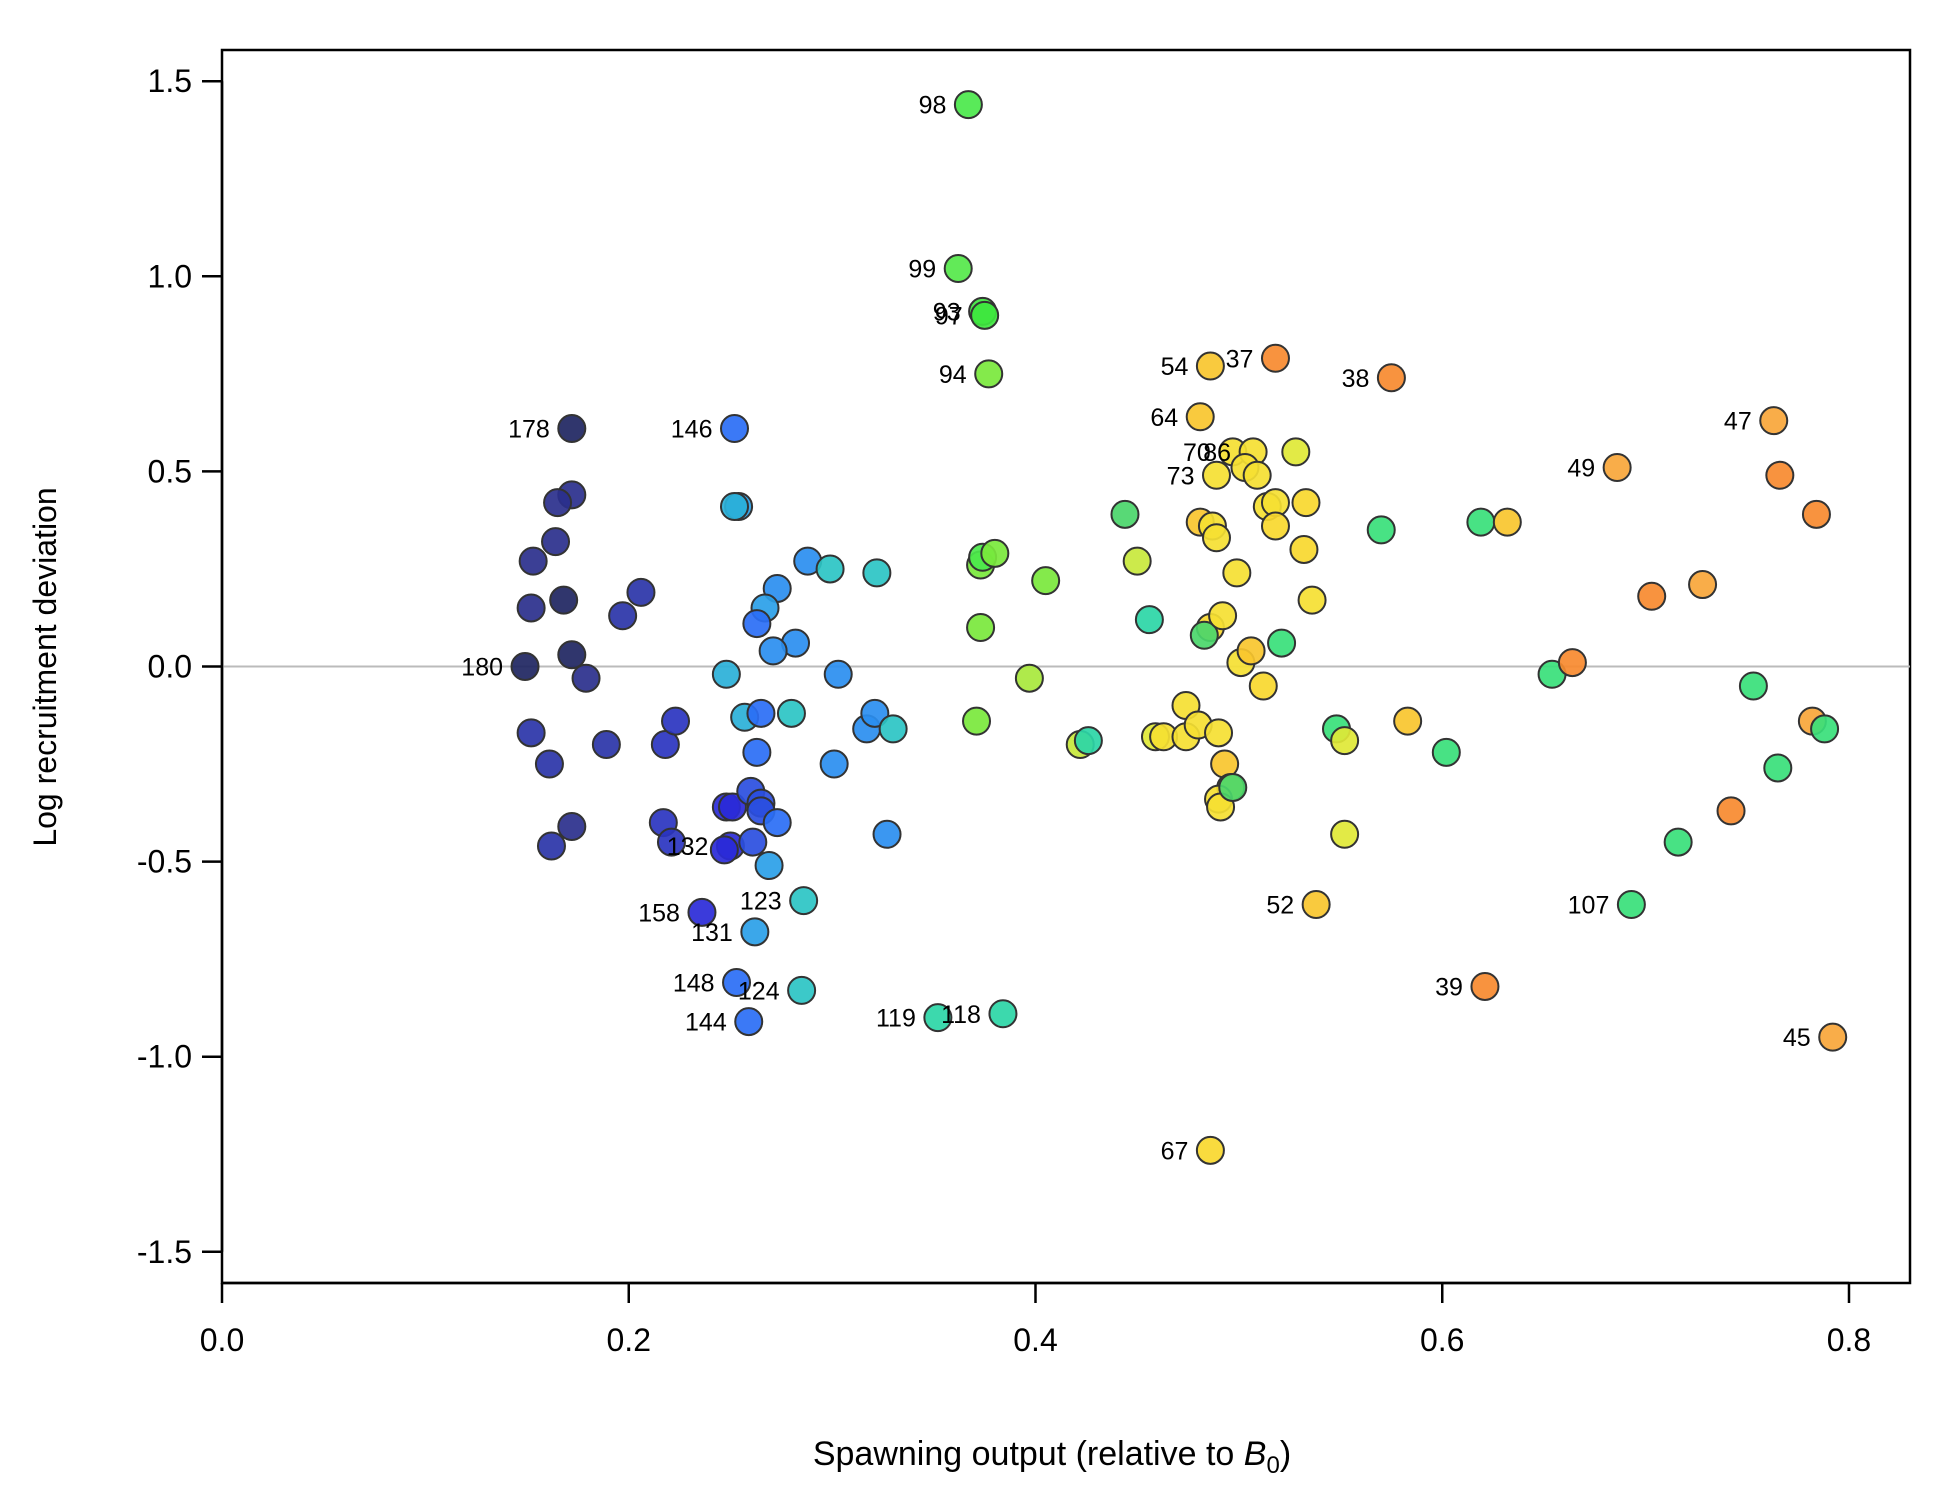 This screenshot has width=1950, height=1500. What do you see at coordinates (1175, 1151) in the screenshot?
I see `point-label: 67` at bounding box center [1175, 1151].